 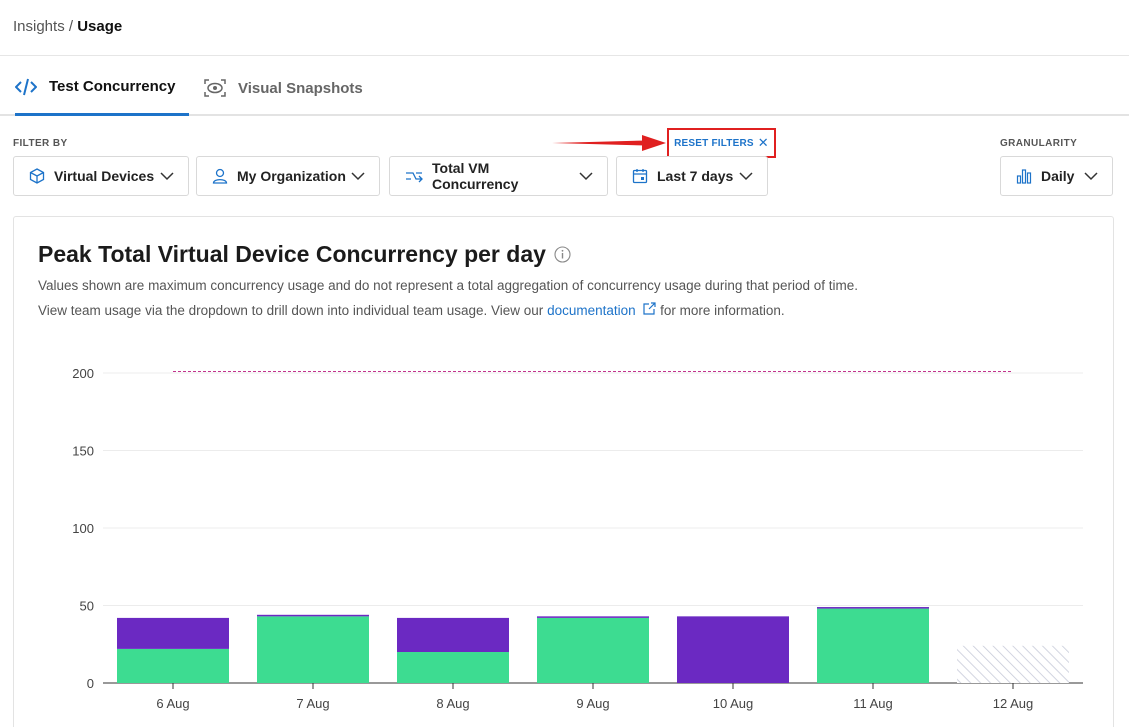 I want to click on header-divider, so click(x=564, y=55).